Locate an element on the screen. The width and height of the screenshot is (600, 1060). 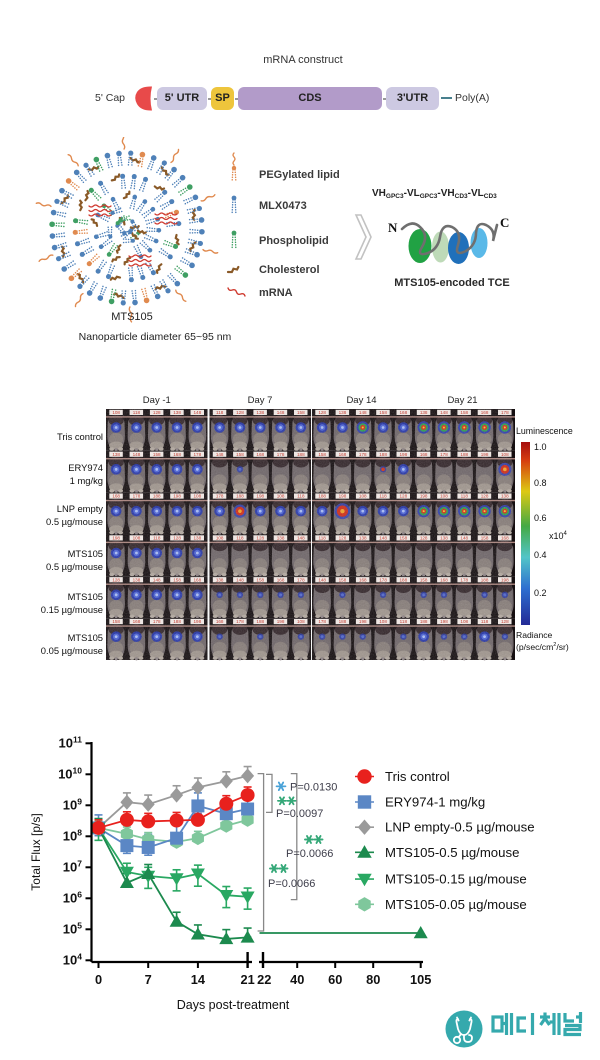
svg-text: C is located at coordinates (504, 222).